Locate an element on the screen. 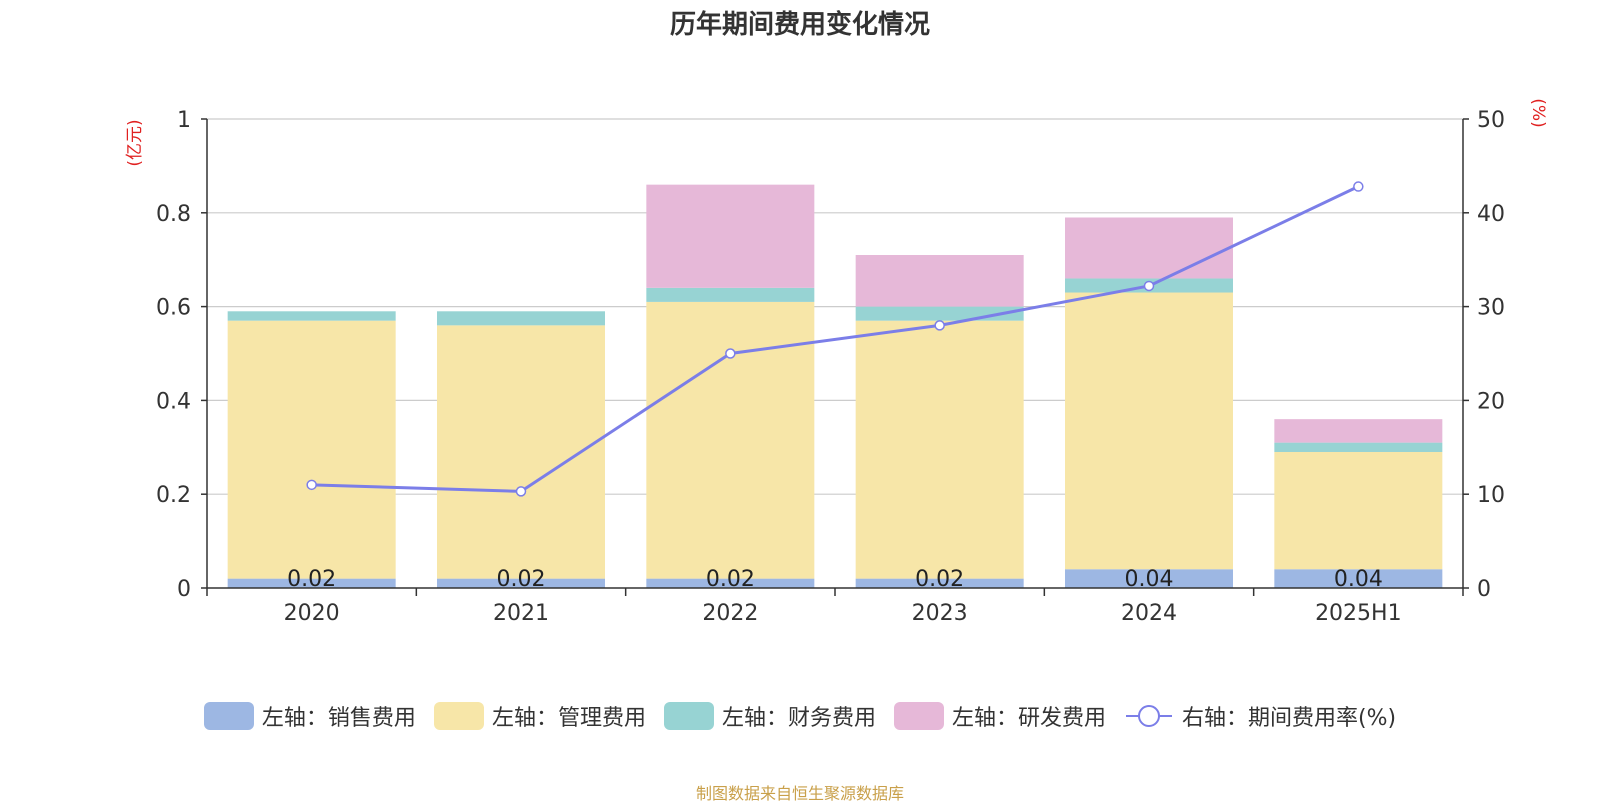  left-axis-tick-label: 0.4 is located at coordinates (173, 401).